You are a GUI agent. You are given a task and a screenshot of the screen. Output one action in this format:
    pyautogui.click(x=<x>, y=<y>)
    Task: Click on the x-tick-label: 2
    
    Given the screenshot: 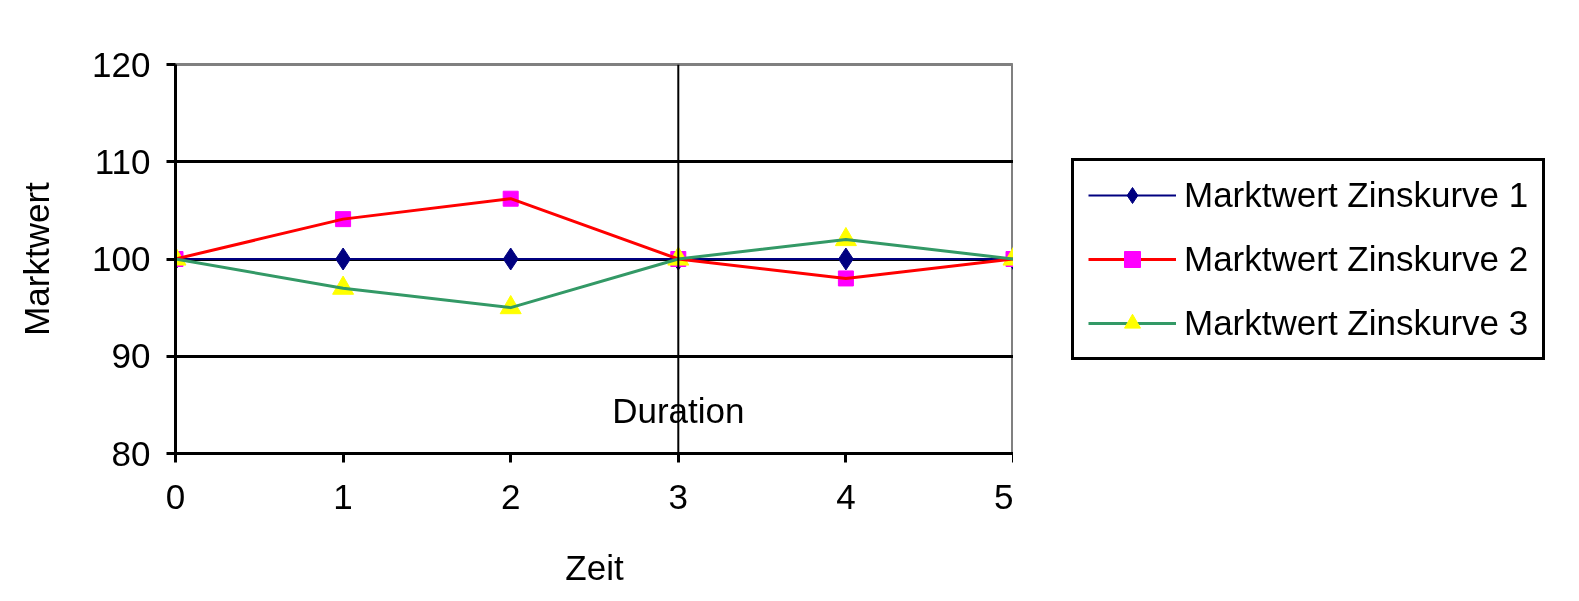 What is the action you would take?
    pyautogui.click(x=510, y=496)
    